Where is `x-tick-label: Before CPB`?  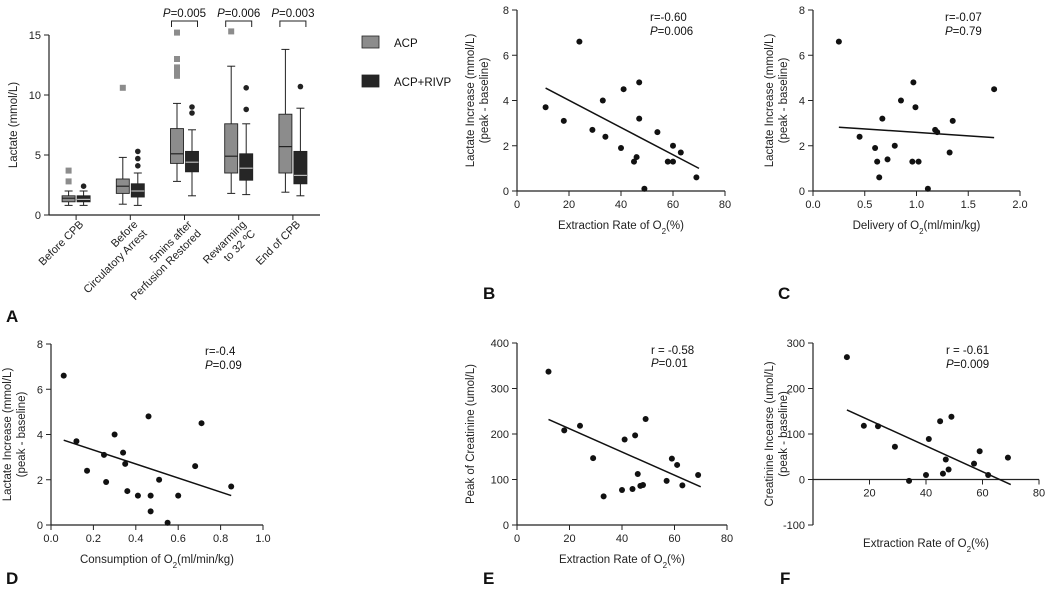 x-tick-label: Before CPB is located at coordinates (62, 244).